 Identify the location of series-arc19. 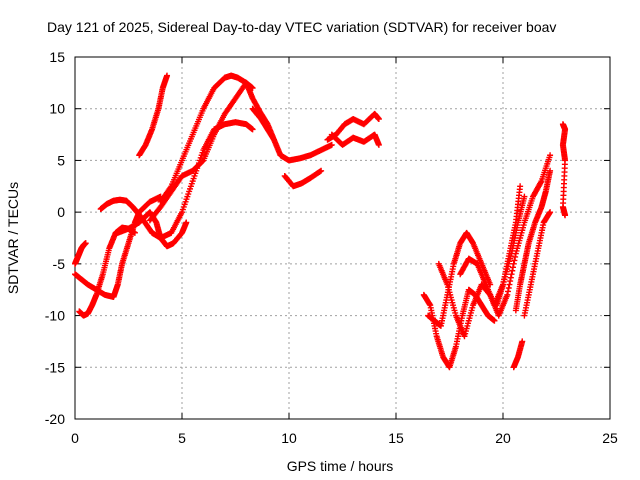
(537, 264).